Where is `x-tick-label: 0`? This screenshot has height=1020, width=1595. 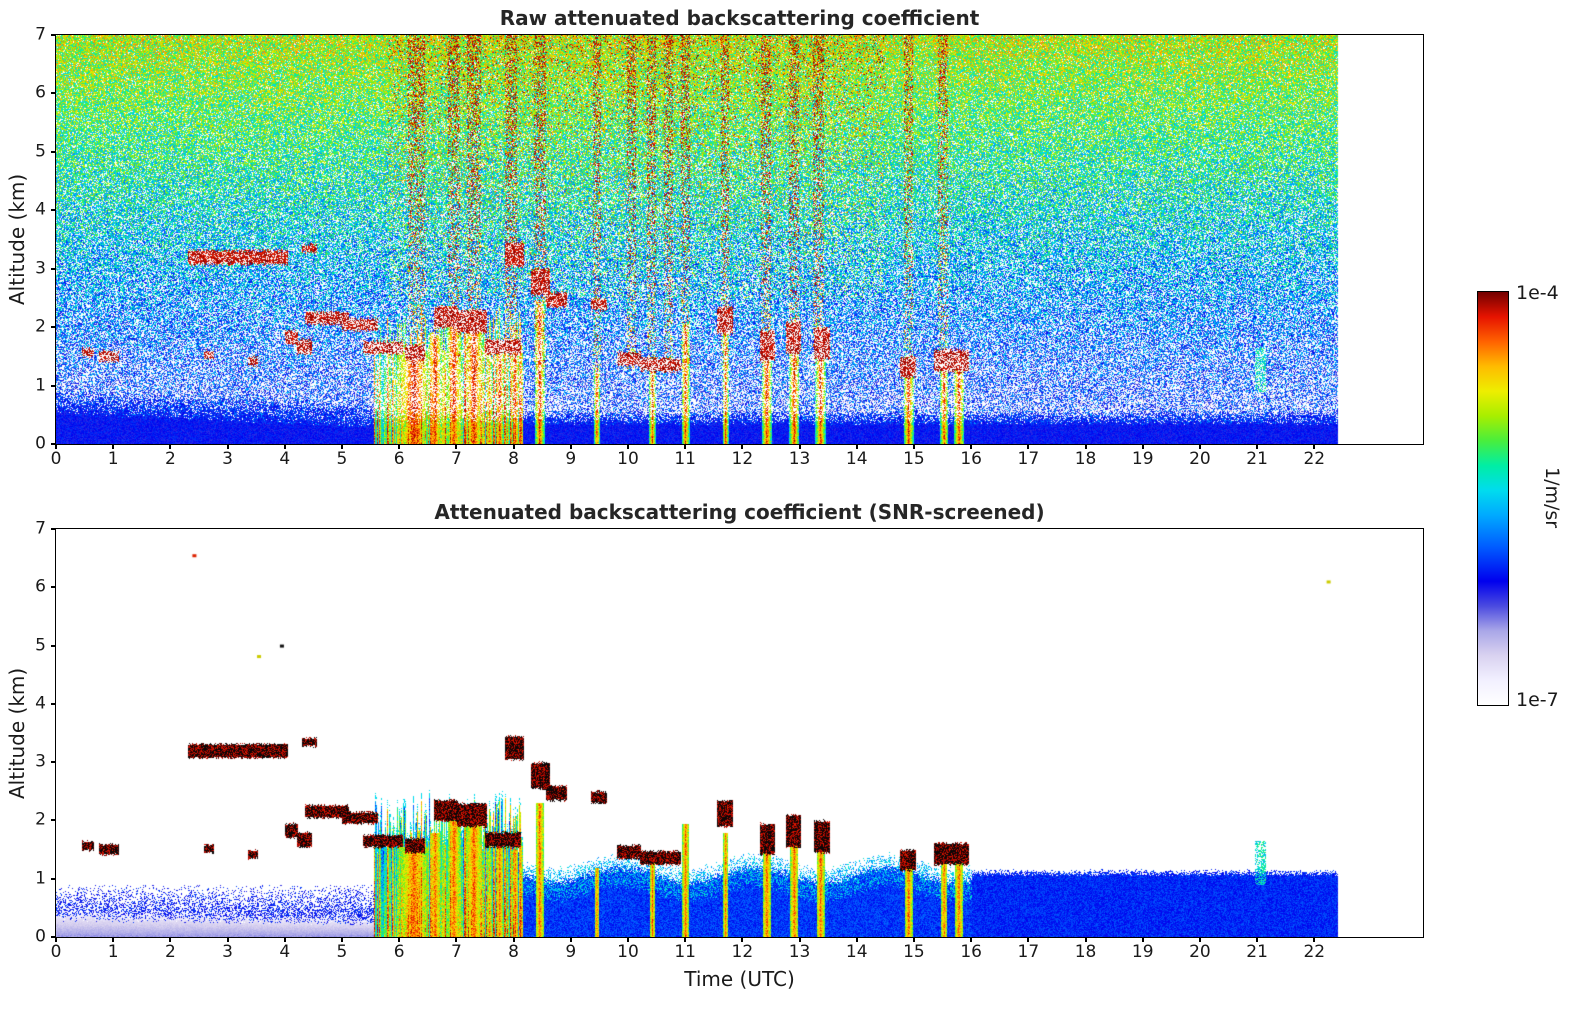
x-tick-label: 0 is located at coordinates (56, 952).